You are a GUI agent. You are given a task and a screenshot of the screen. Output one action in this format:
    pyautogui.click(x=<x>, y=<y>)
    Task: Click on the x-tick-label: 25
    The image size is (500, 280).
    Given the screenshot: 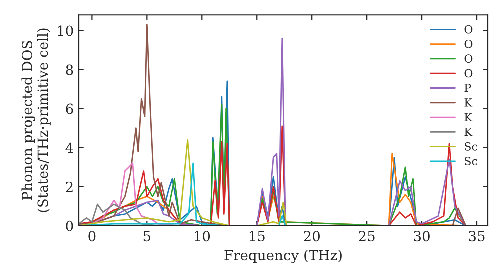 What is the action you would take?
    pyautogui.click(x=367, y=236)
    